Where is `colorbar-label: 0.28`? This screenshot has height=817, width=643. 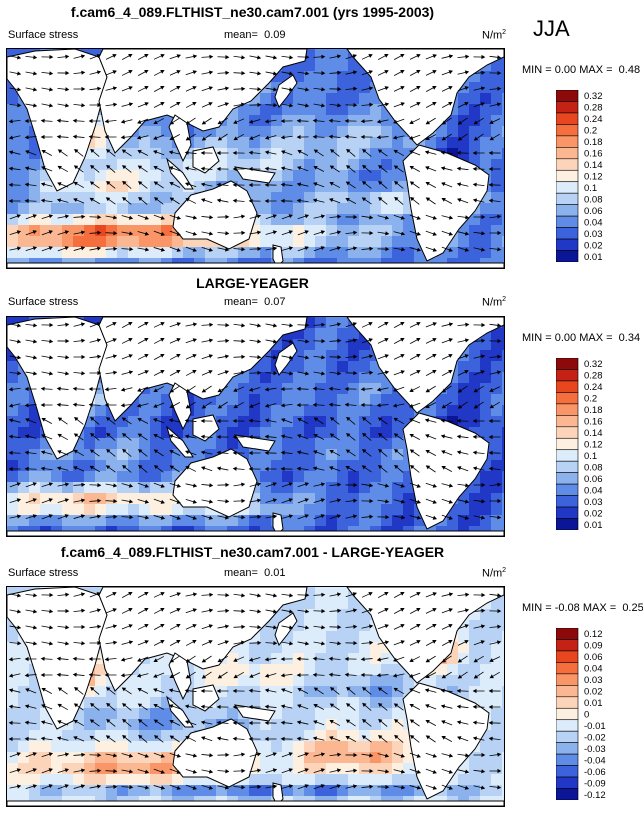
colorbar-label: 0.28 is located at coordinates (593, 376).